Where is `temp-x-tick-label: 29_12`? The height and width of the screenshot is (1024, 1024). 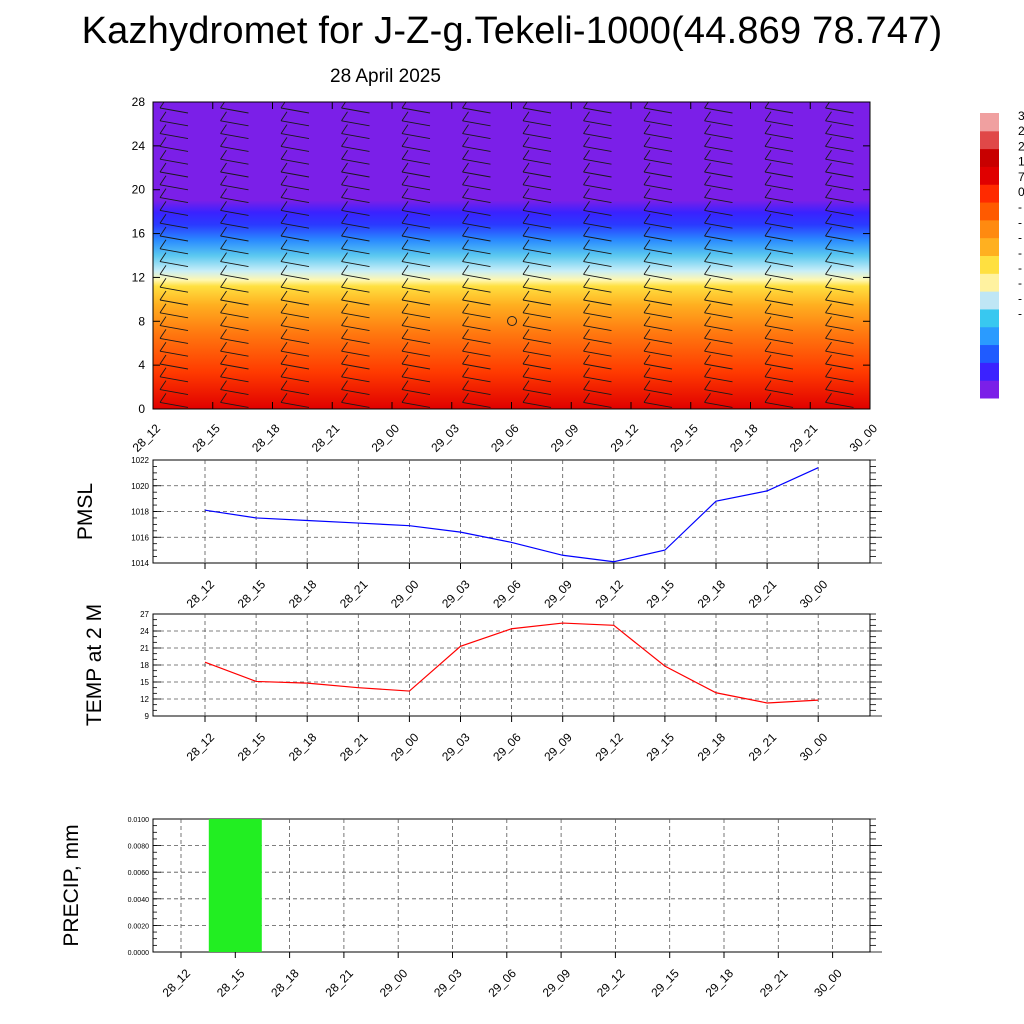
temp-x-tick-label: 29_12 is located at coordinates (609, 747).